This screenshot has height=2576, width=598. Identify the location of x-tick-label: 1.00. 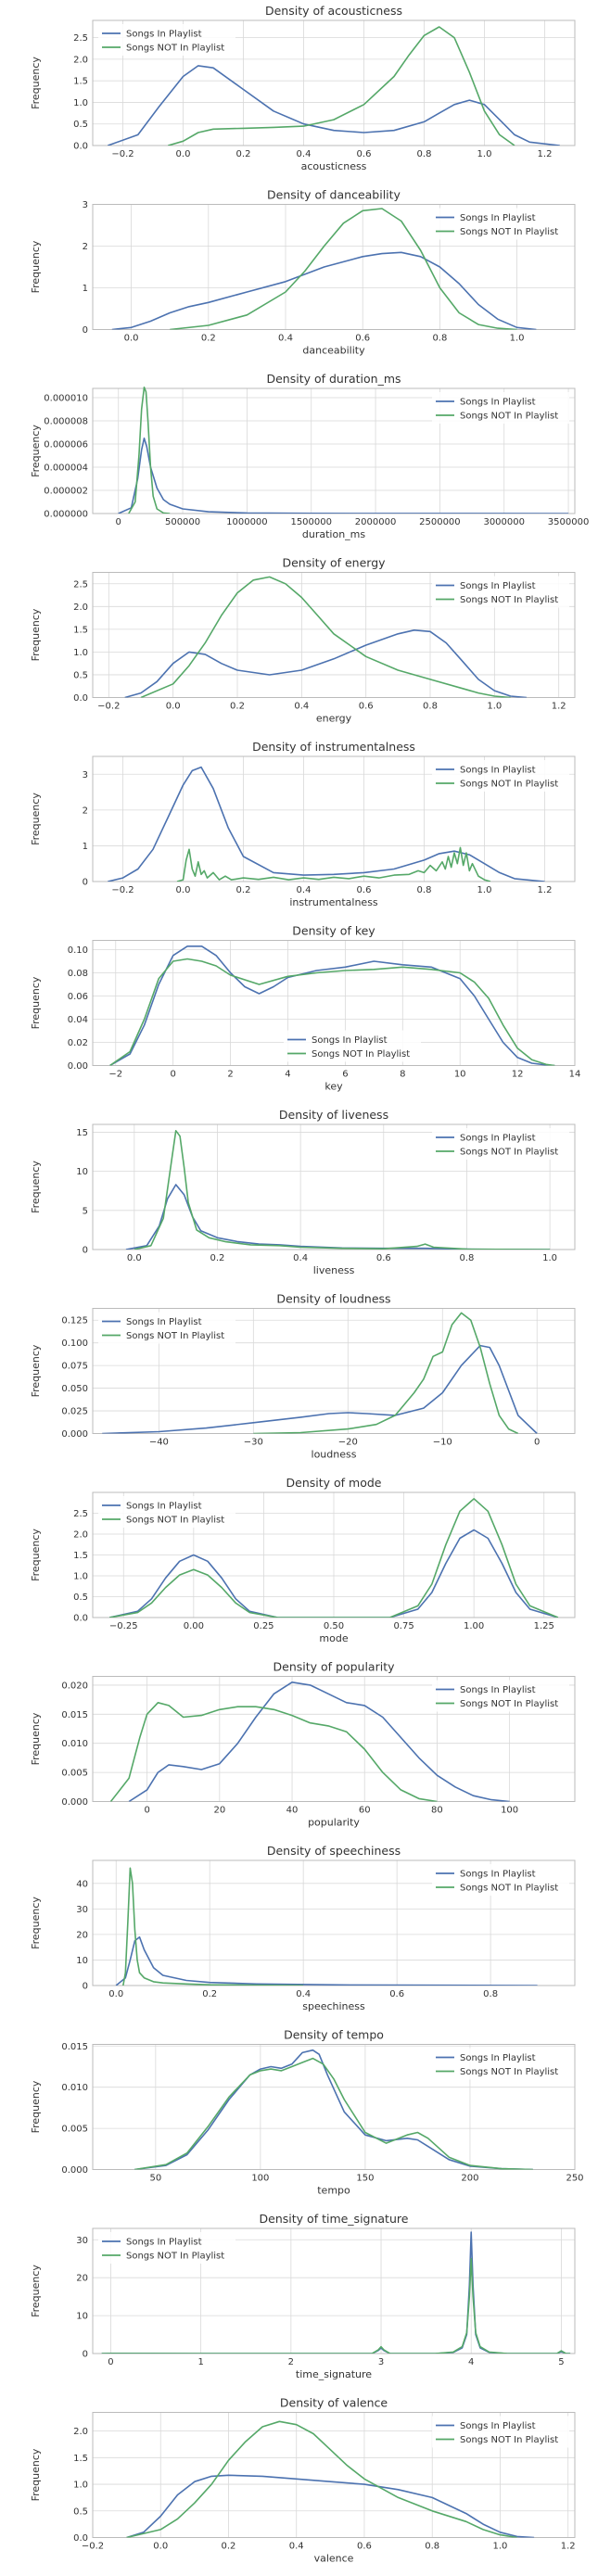
(474, 1626).